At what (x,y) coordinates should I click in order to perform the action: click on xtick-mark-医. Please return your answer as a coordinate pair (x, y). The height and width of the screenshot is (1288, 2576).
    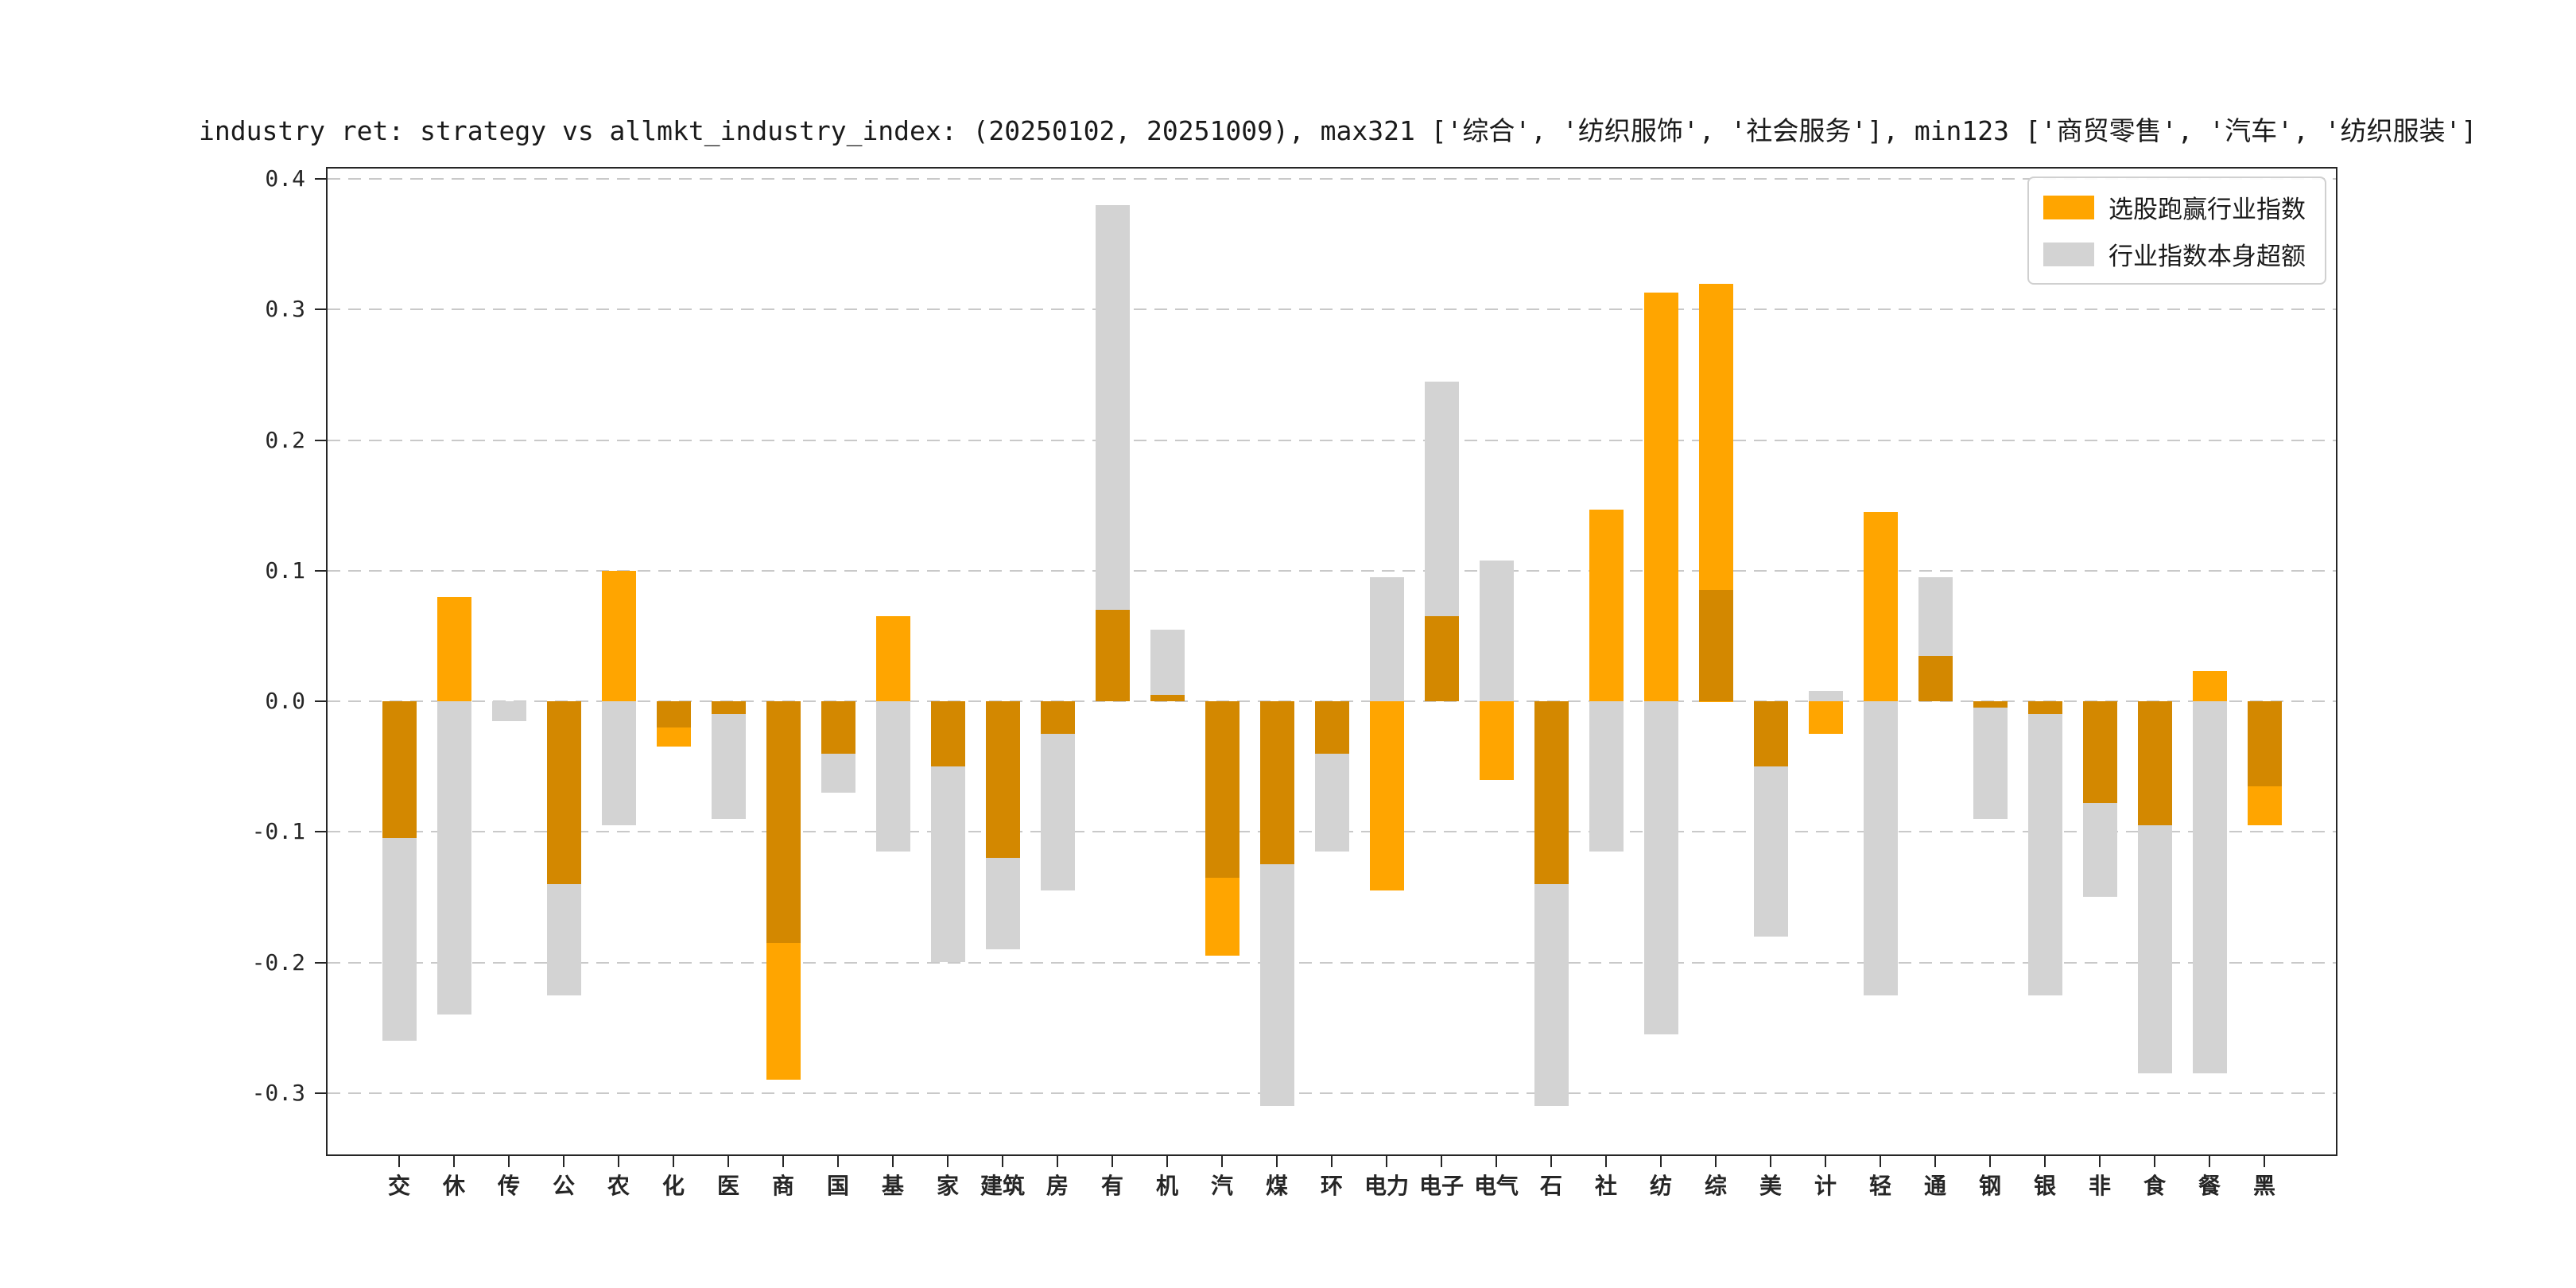
    Looking at the image, I should click on (728, 1162).